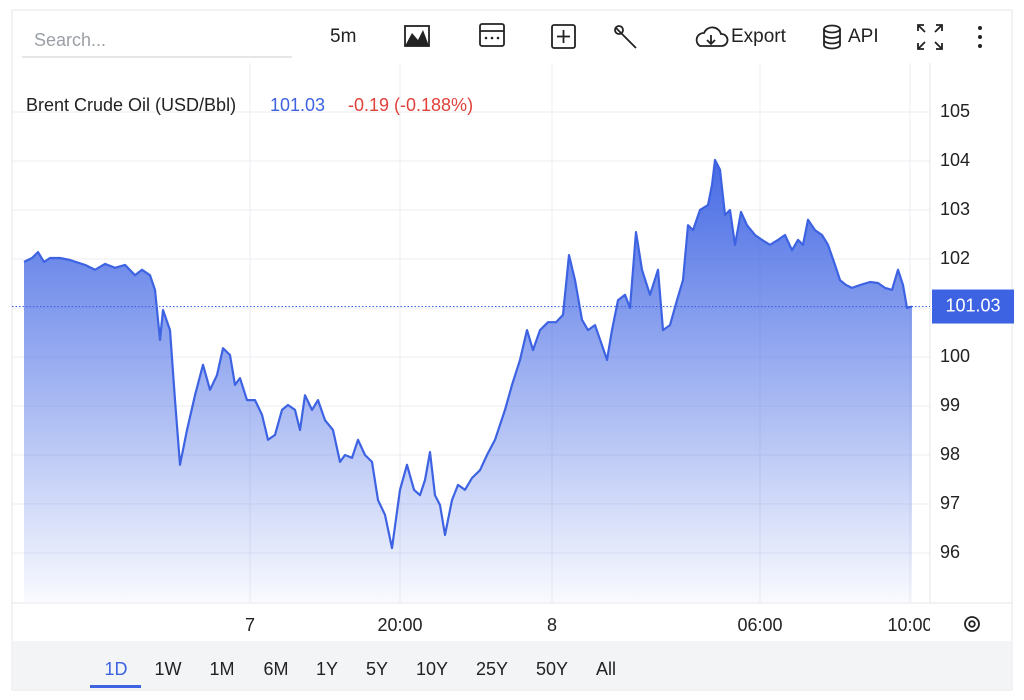 The width and height of the screenshot is (1024, 700). What do you see at coordinates (221, 669) in the screenshot?
I see `range-button: 1M` at bounding box center [221, 669].